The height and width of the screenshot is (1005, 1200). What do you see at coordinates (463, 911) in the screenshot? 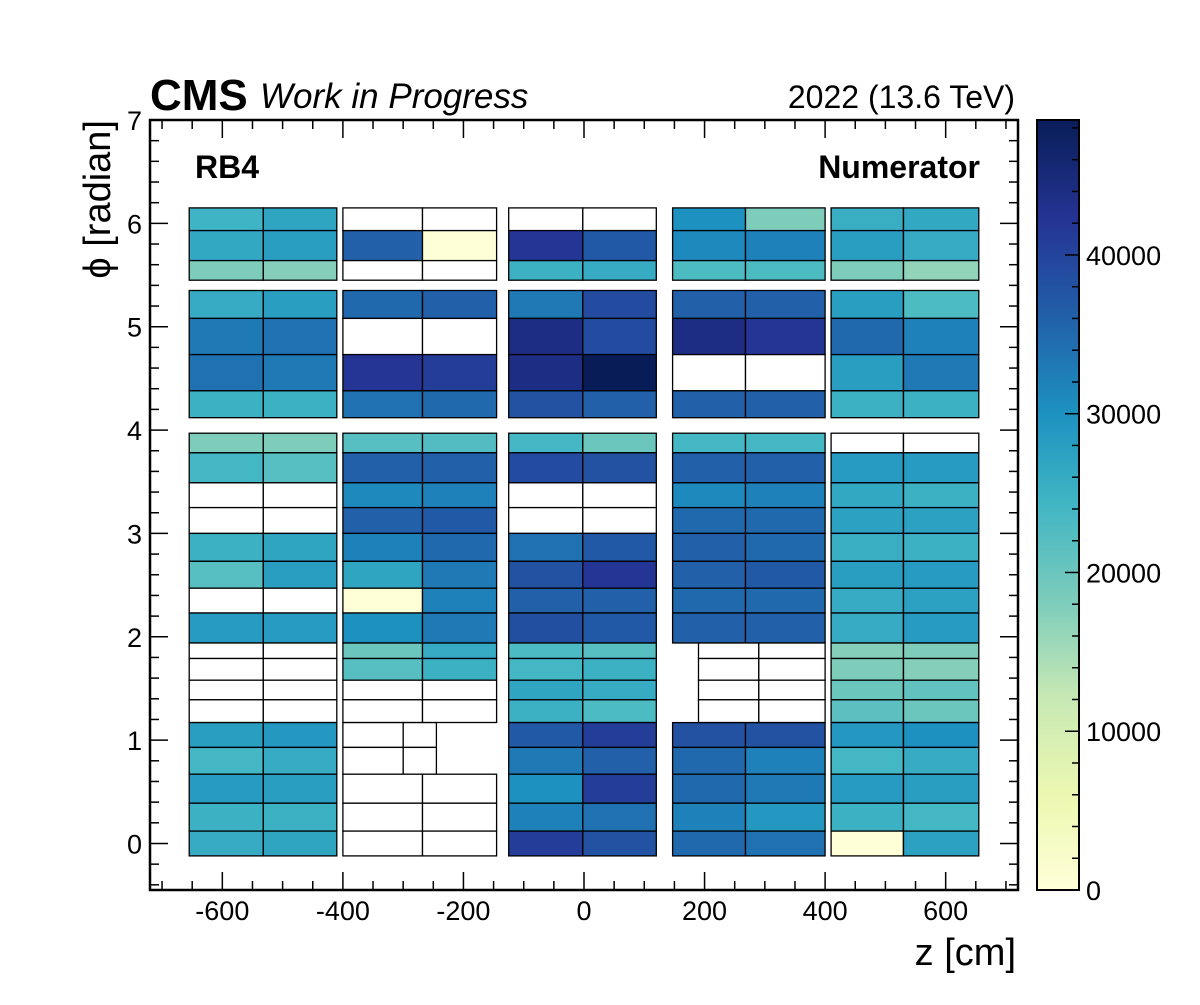
I see `x-tick-label: -200` at bounding box center [463, 911].